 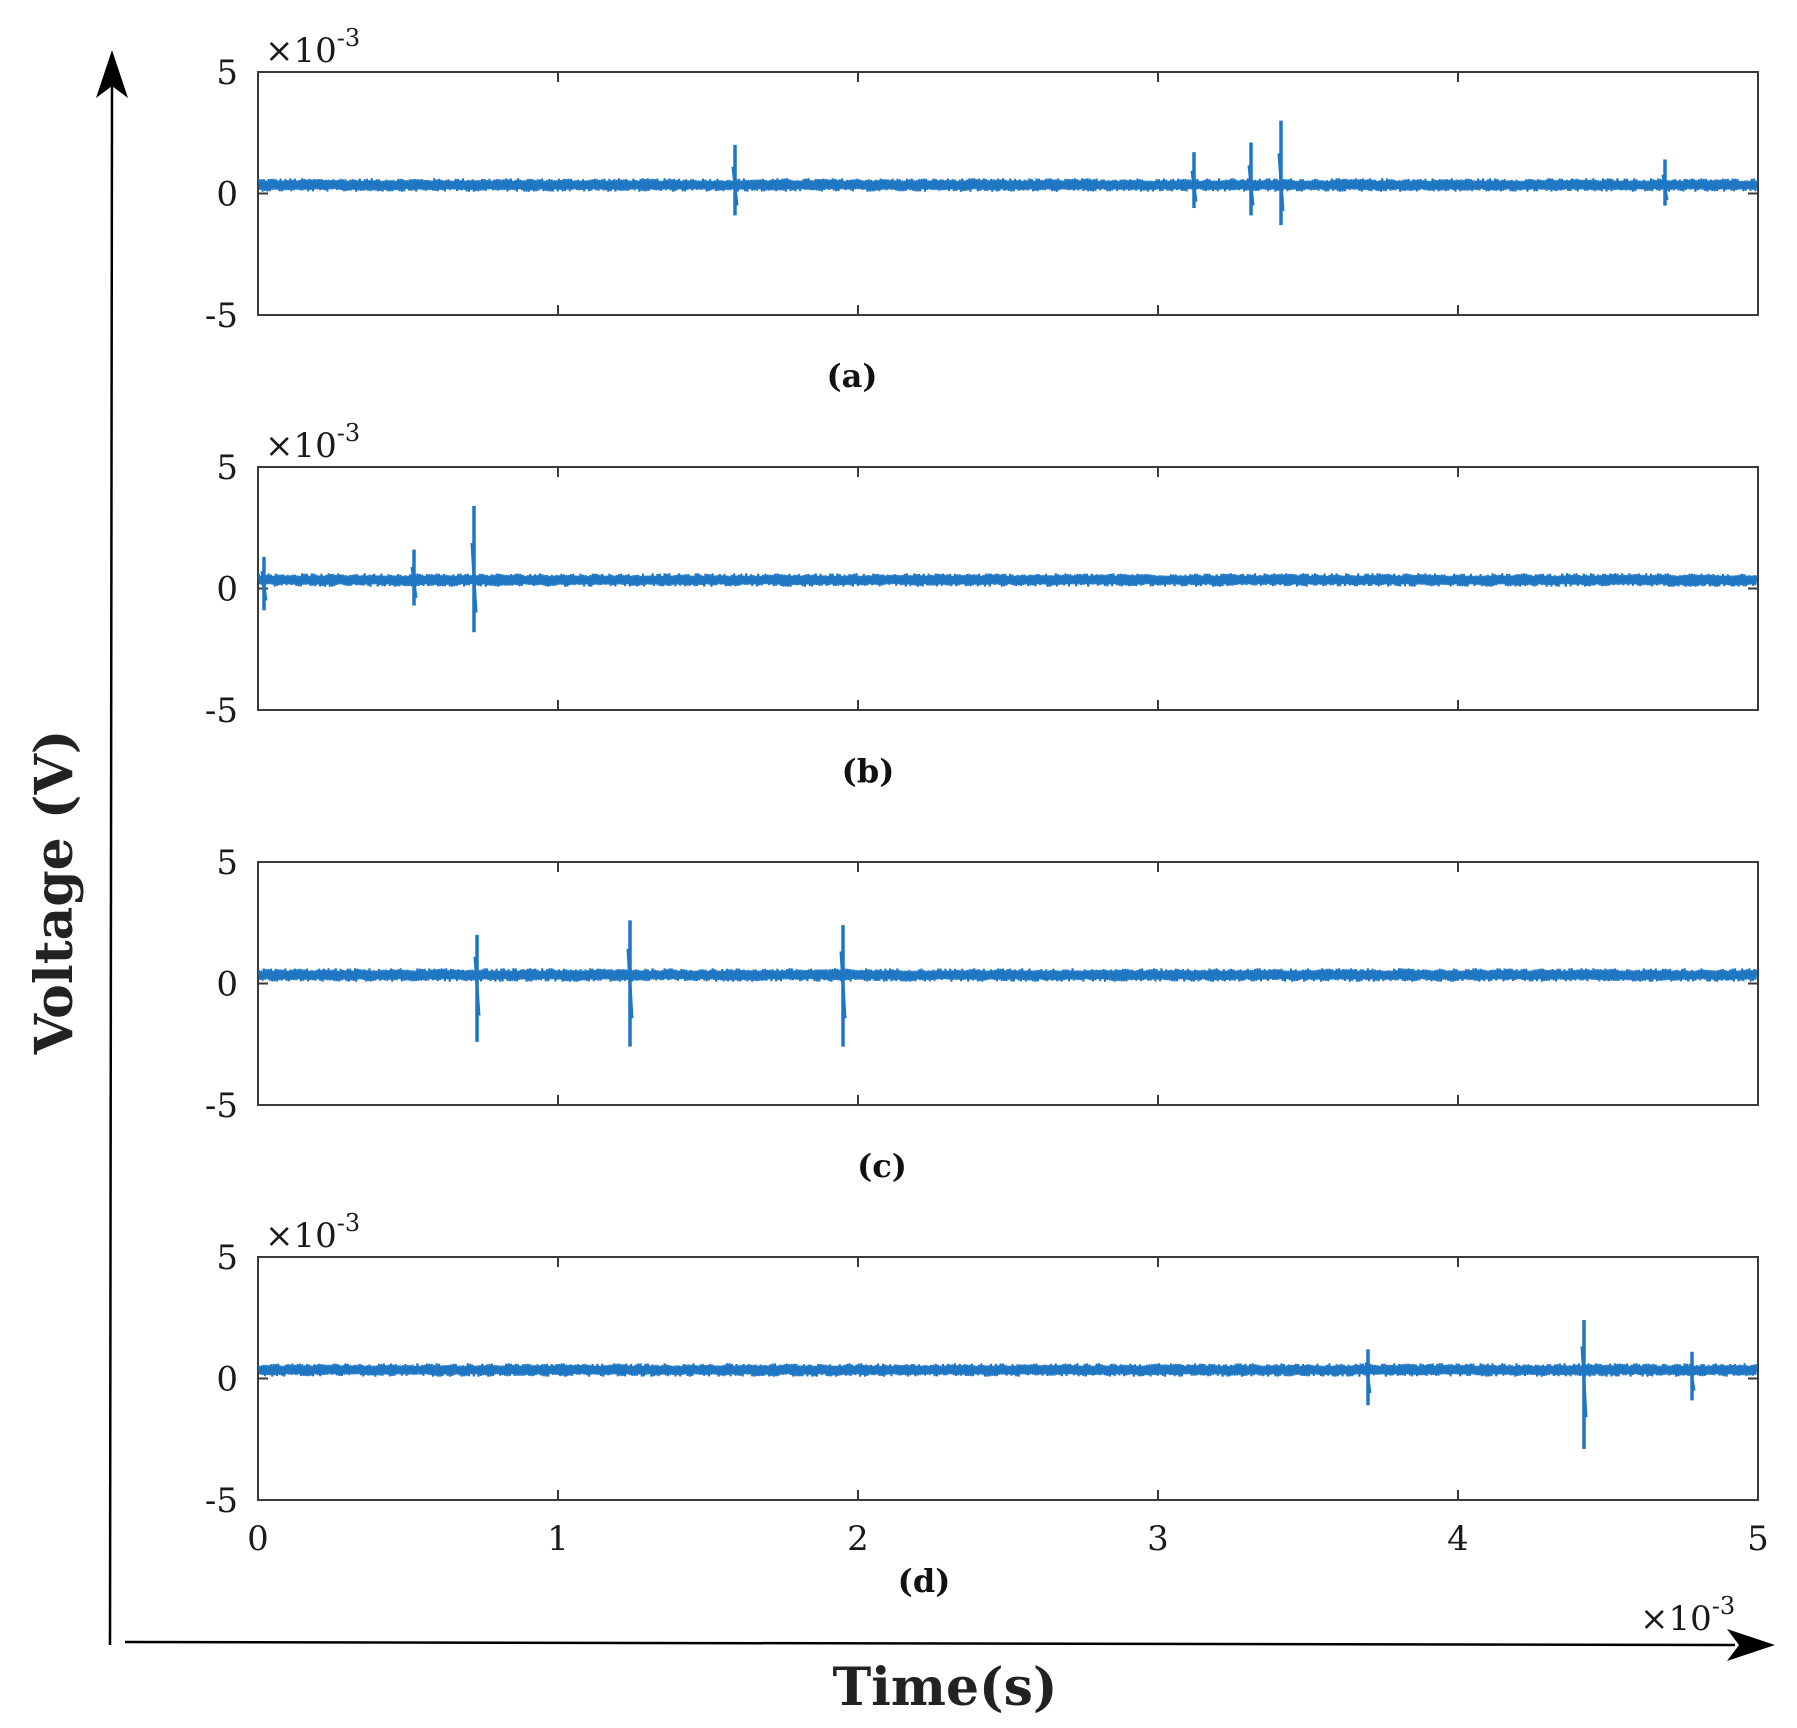 What do you see at coordinates (558, 1539) in the screenshot?
I see `x-tick-label: 1` at bounding box center [558, 1539].